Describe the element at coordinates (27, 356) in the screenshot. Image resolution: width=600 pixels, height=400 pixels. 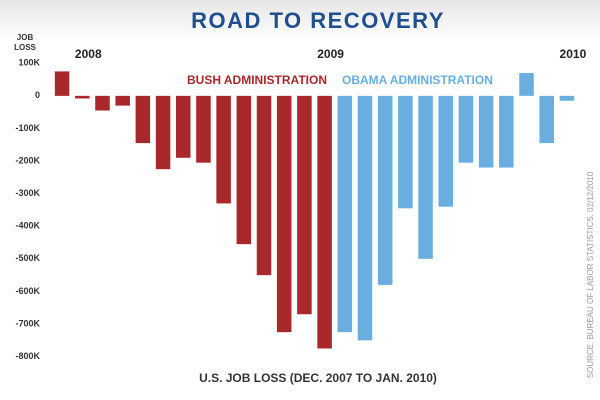
I see `y-tick-label: -800K` at that location.